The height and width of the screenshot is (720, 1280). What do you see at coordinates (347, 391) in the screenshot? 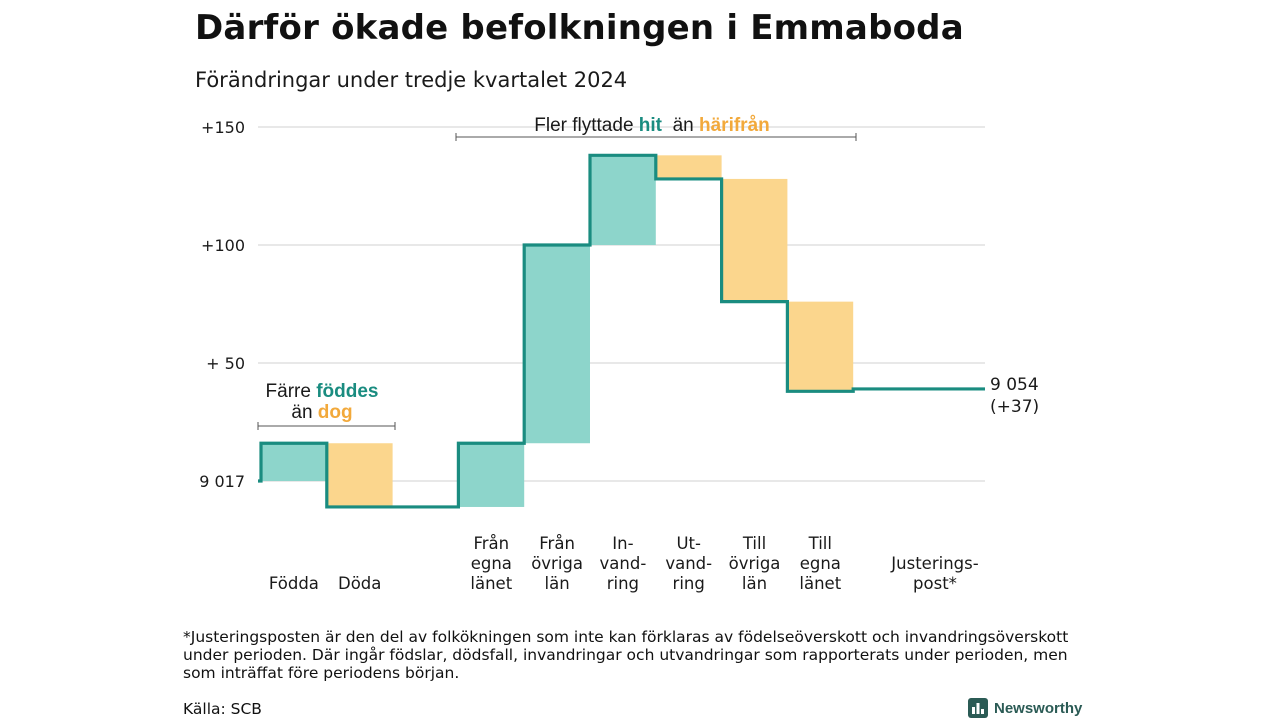
I see `births-annotation-highlight: föddes` at bounding box center [347, 391].